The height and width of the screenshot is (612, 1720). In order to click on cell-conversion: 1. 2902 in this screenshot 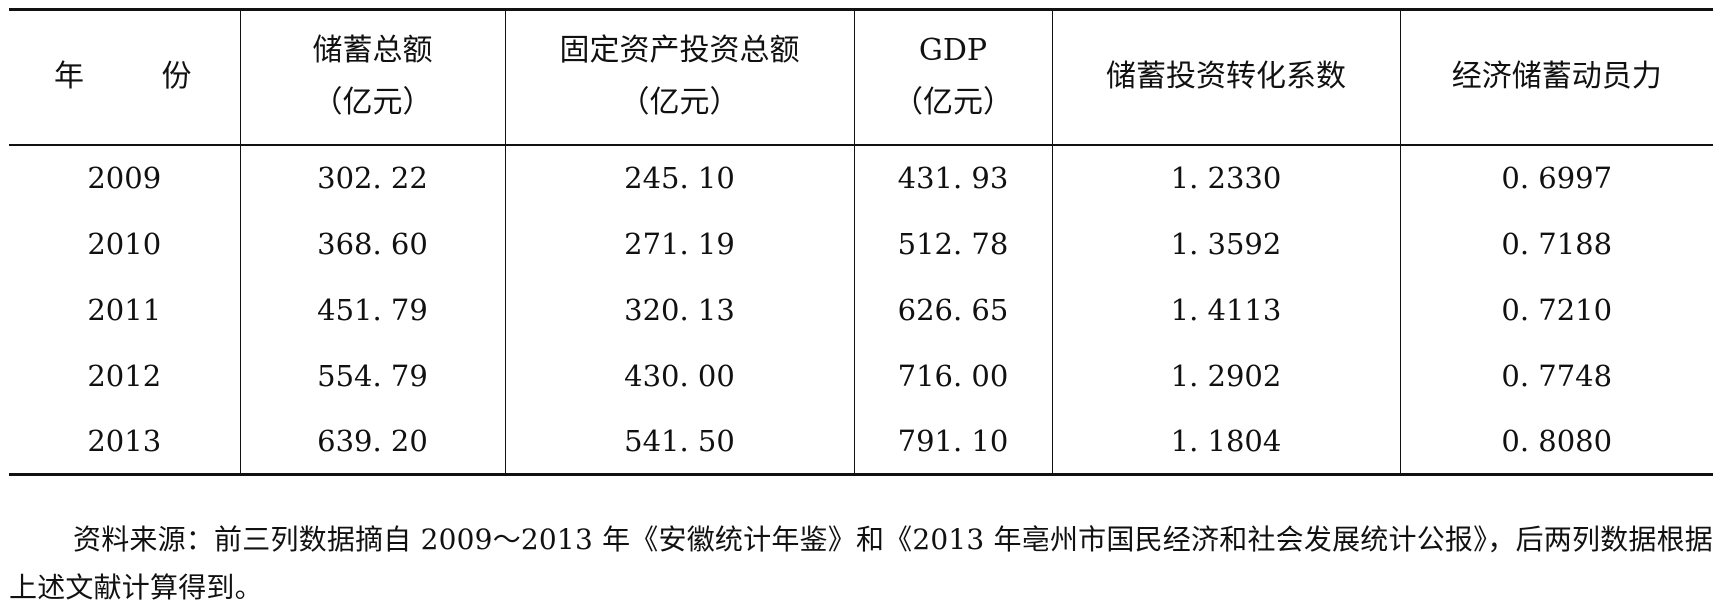, I will do `click(1225, 375)`.